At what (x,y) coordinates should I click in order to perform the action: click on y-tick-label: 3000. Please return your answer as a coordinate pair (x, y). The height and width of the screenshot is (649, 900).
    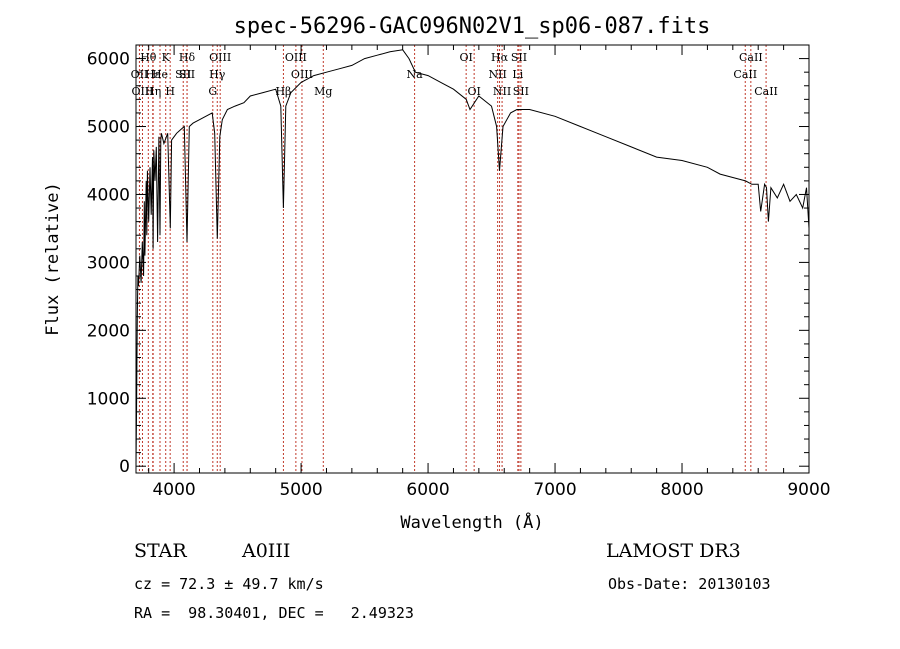
    Looking at the image, I should click on (108, 263).